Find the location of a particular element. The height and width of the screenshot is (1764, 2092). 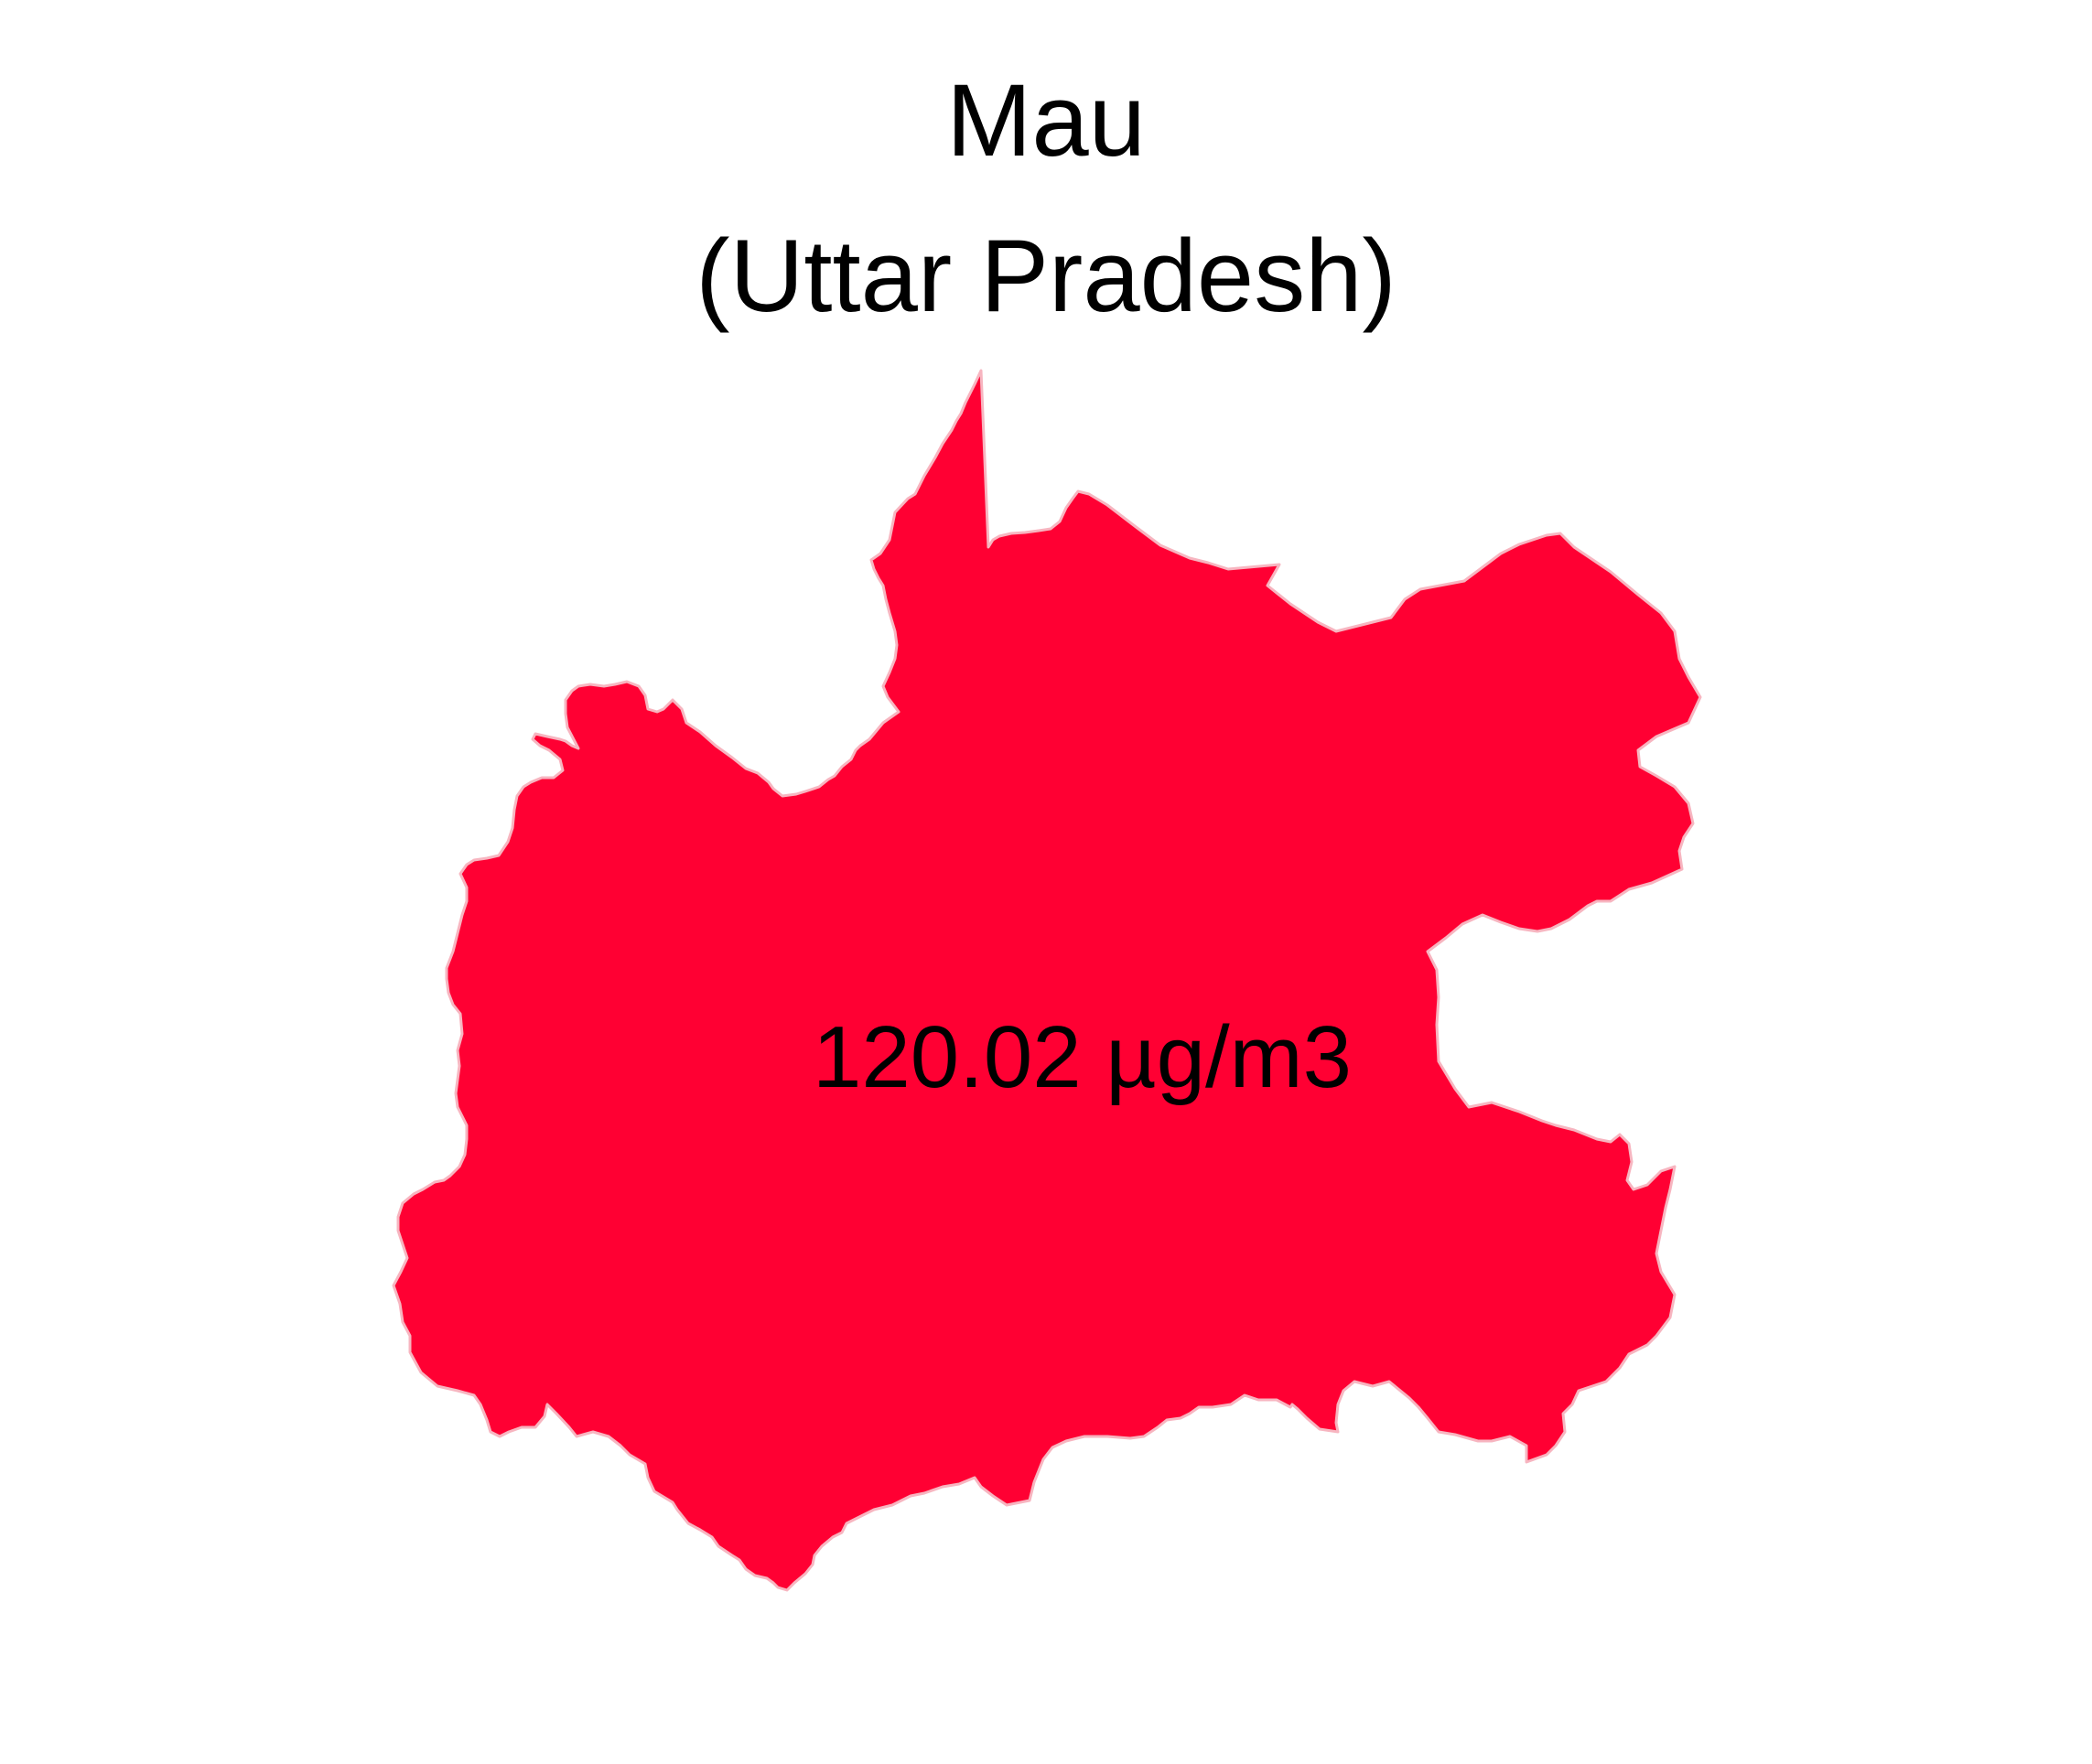

district-value-label: 120.02 µg/m3 is located at coordinates (1082, 1057).